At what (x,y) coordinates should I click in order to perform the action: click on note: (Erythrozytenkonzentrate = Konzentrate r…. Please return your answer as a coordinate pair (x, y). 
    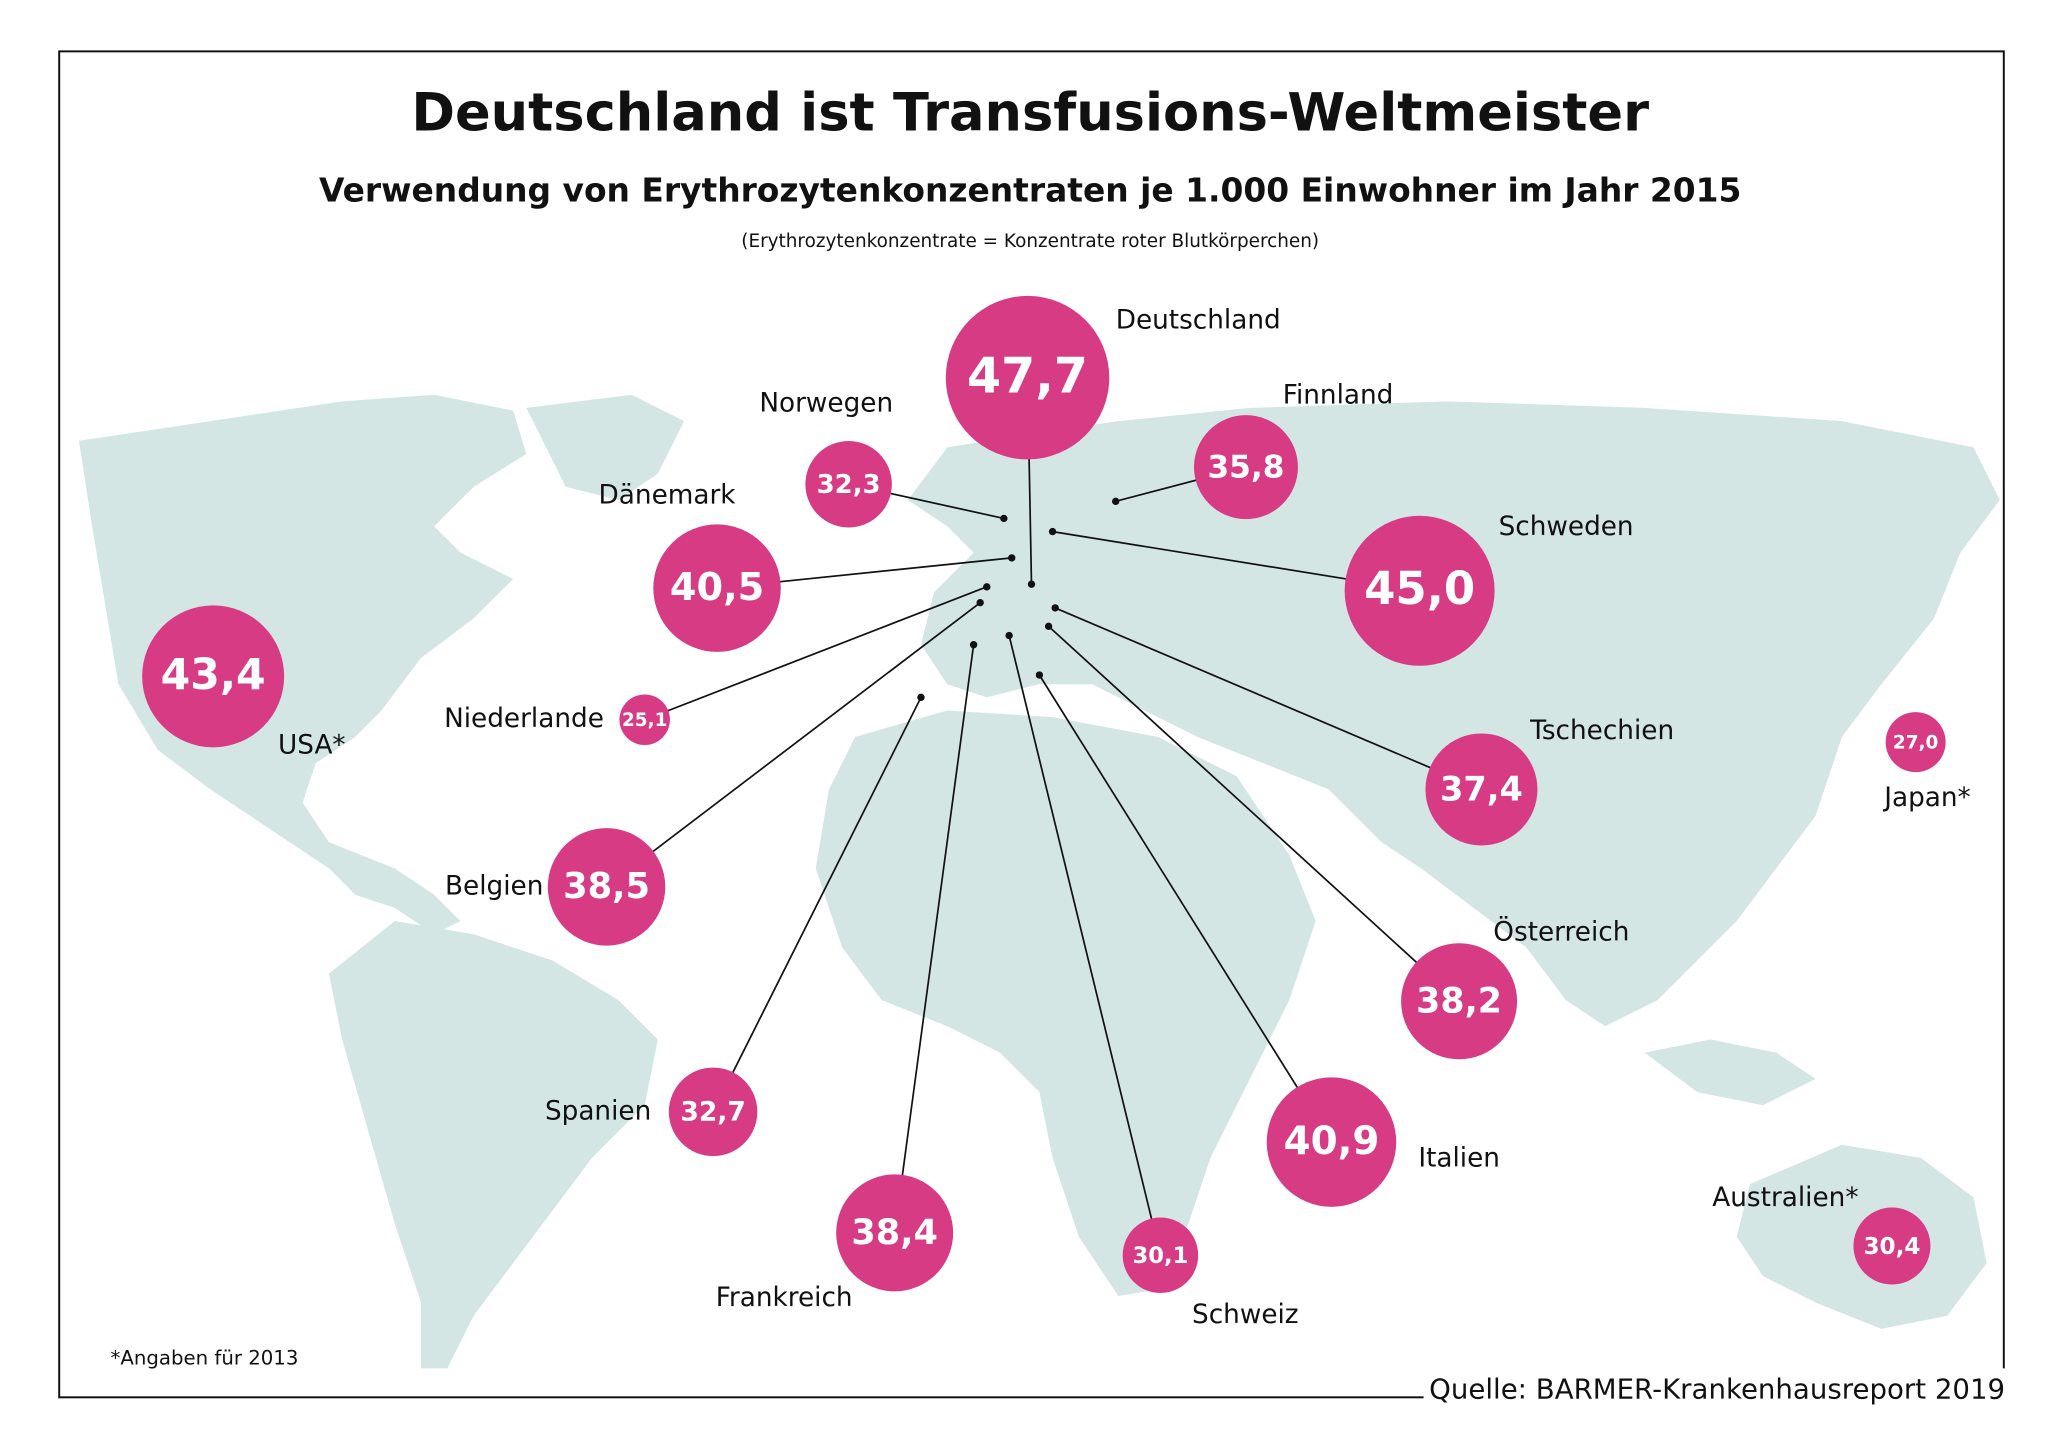
    Looking at the image, I should click on (1030, 241).